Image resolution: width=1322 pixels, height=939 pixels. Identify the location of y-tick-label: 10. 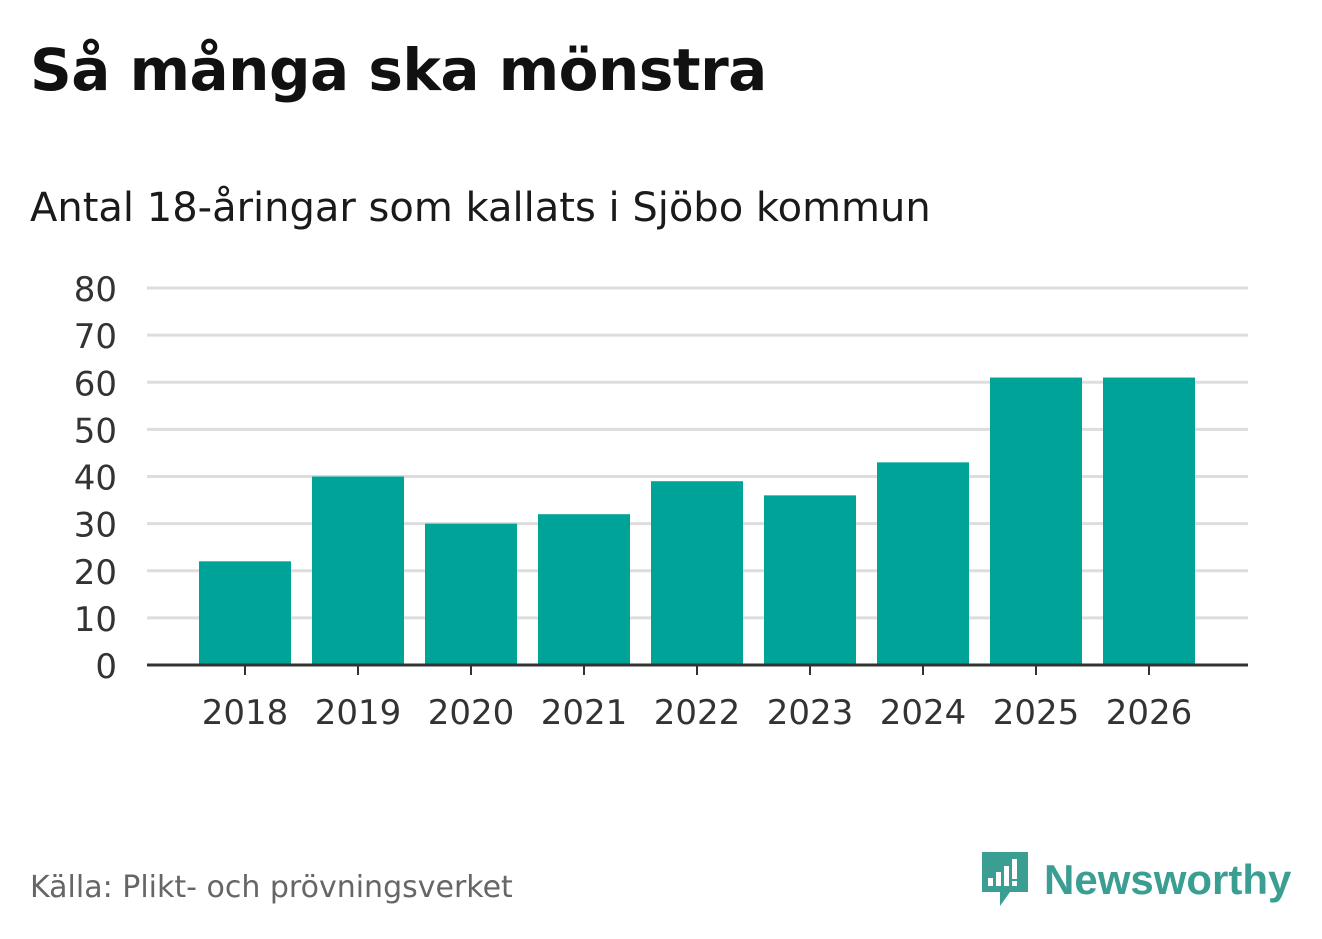
(95, 620).